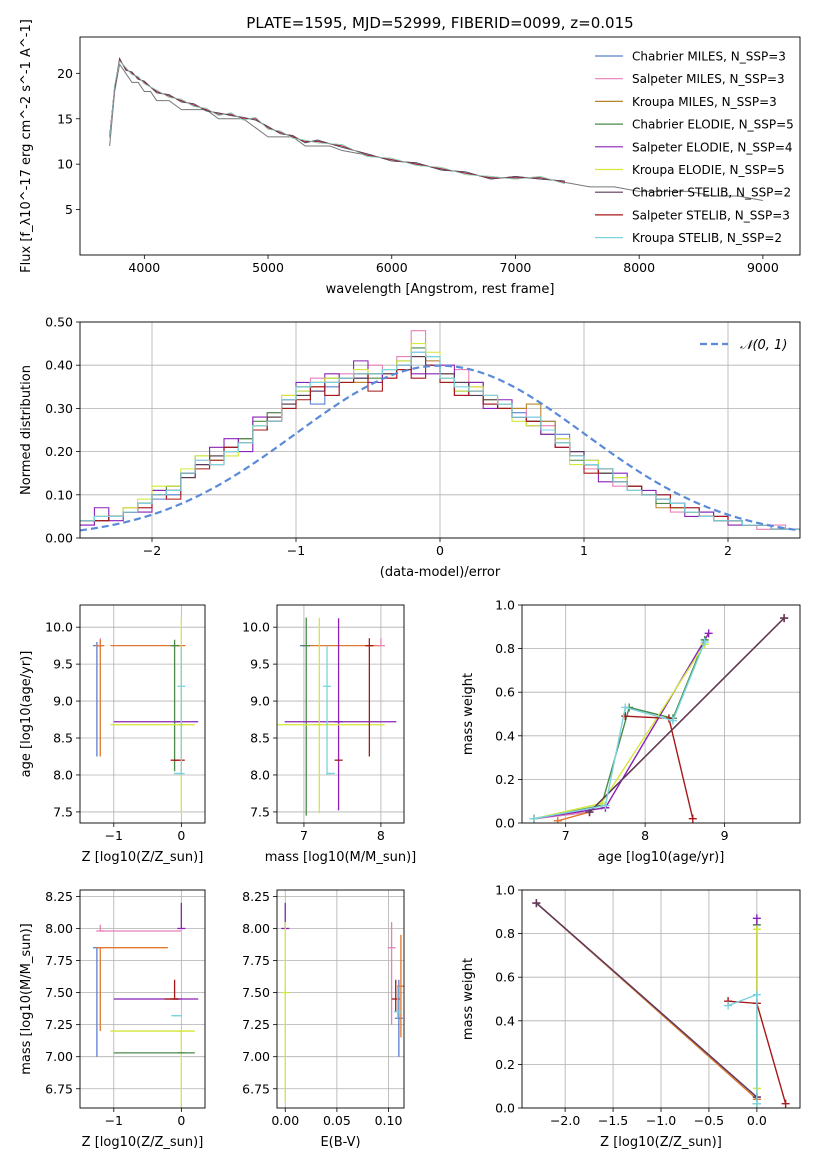 This screenshot has width=819, height=1170. What do you see at coordinates (268, 267) in the screenshot?
I see `x-tick-label: 5000` at bounding box center [268, 267].